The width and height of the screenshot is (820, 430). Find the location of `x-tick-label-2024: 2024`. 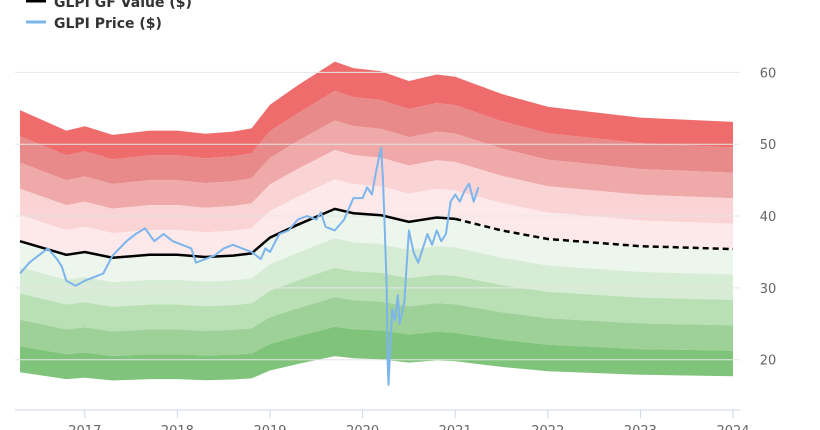

x-tick-label-2024: 2024 is located at coordinates (732, 427).